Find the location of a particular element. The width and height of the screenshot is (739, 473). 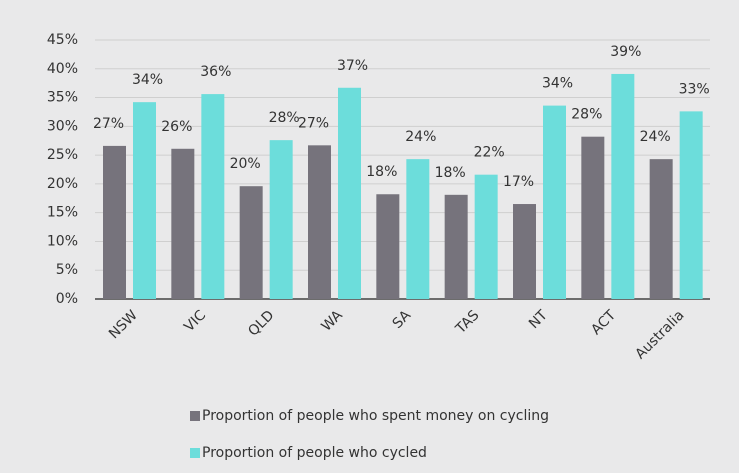

legend-label: Proportion of people who cycled is located at coordinates (314, 453).